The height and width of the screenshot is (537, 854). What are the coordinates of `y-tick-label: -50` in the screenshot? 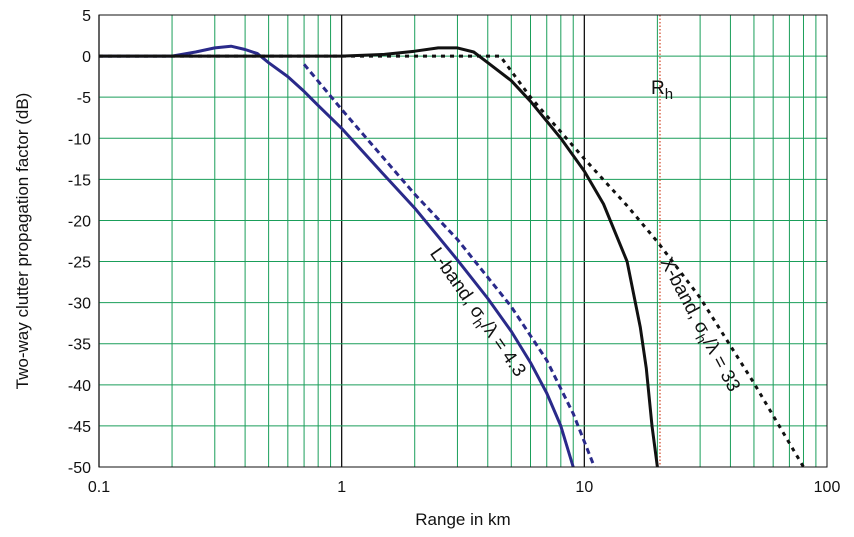 It's located at (79, 468).